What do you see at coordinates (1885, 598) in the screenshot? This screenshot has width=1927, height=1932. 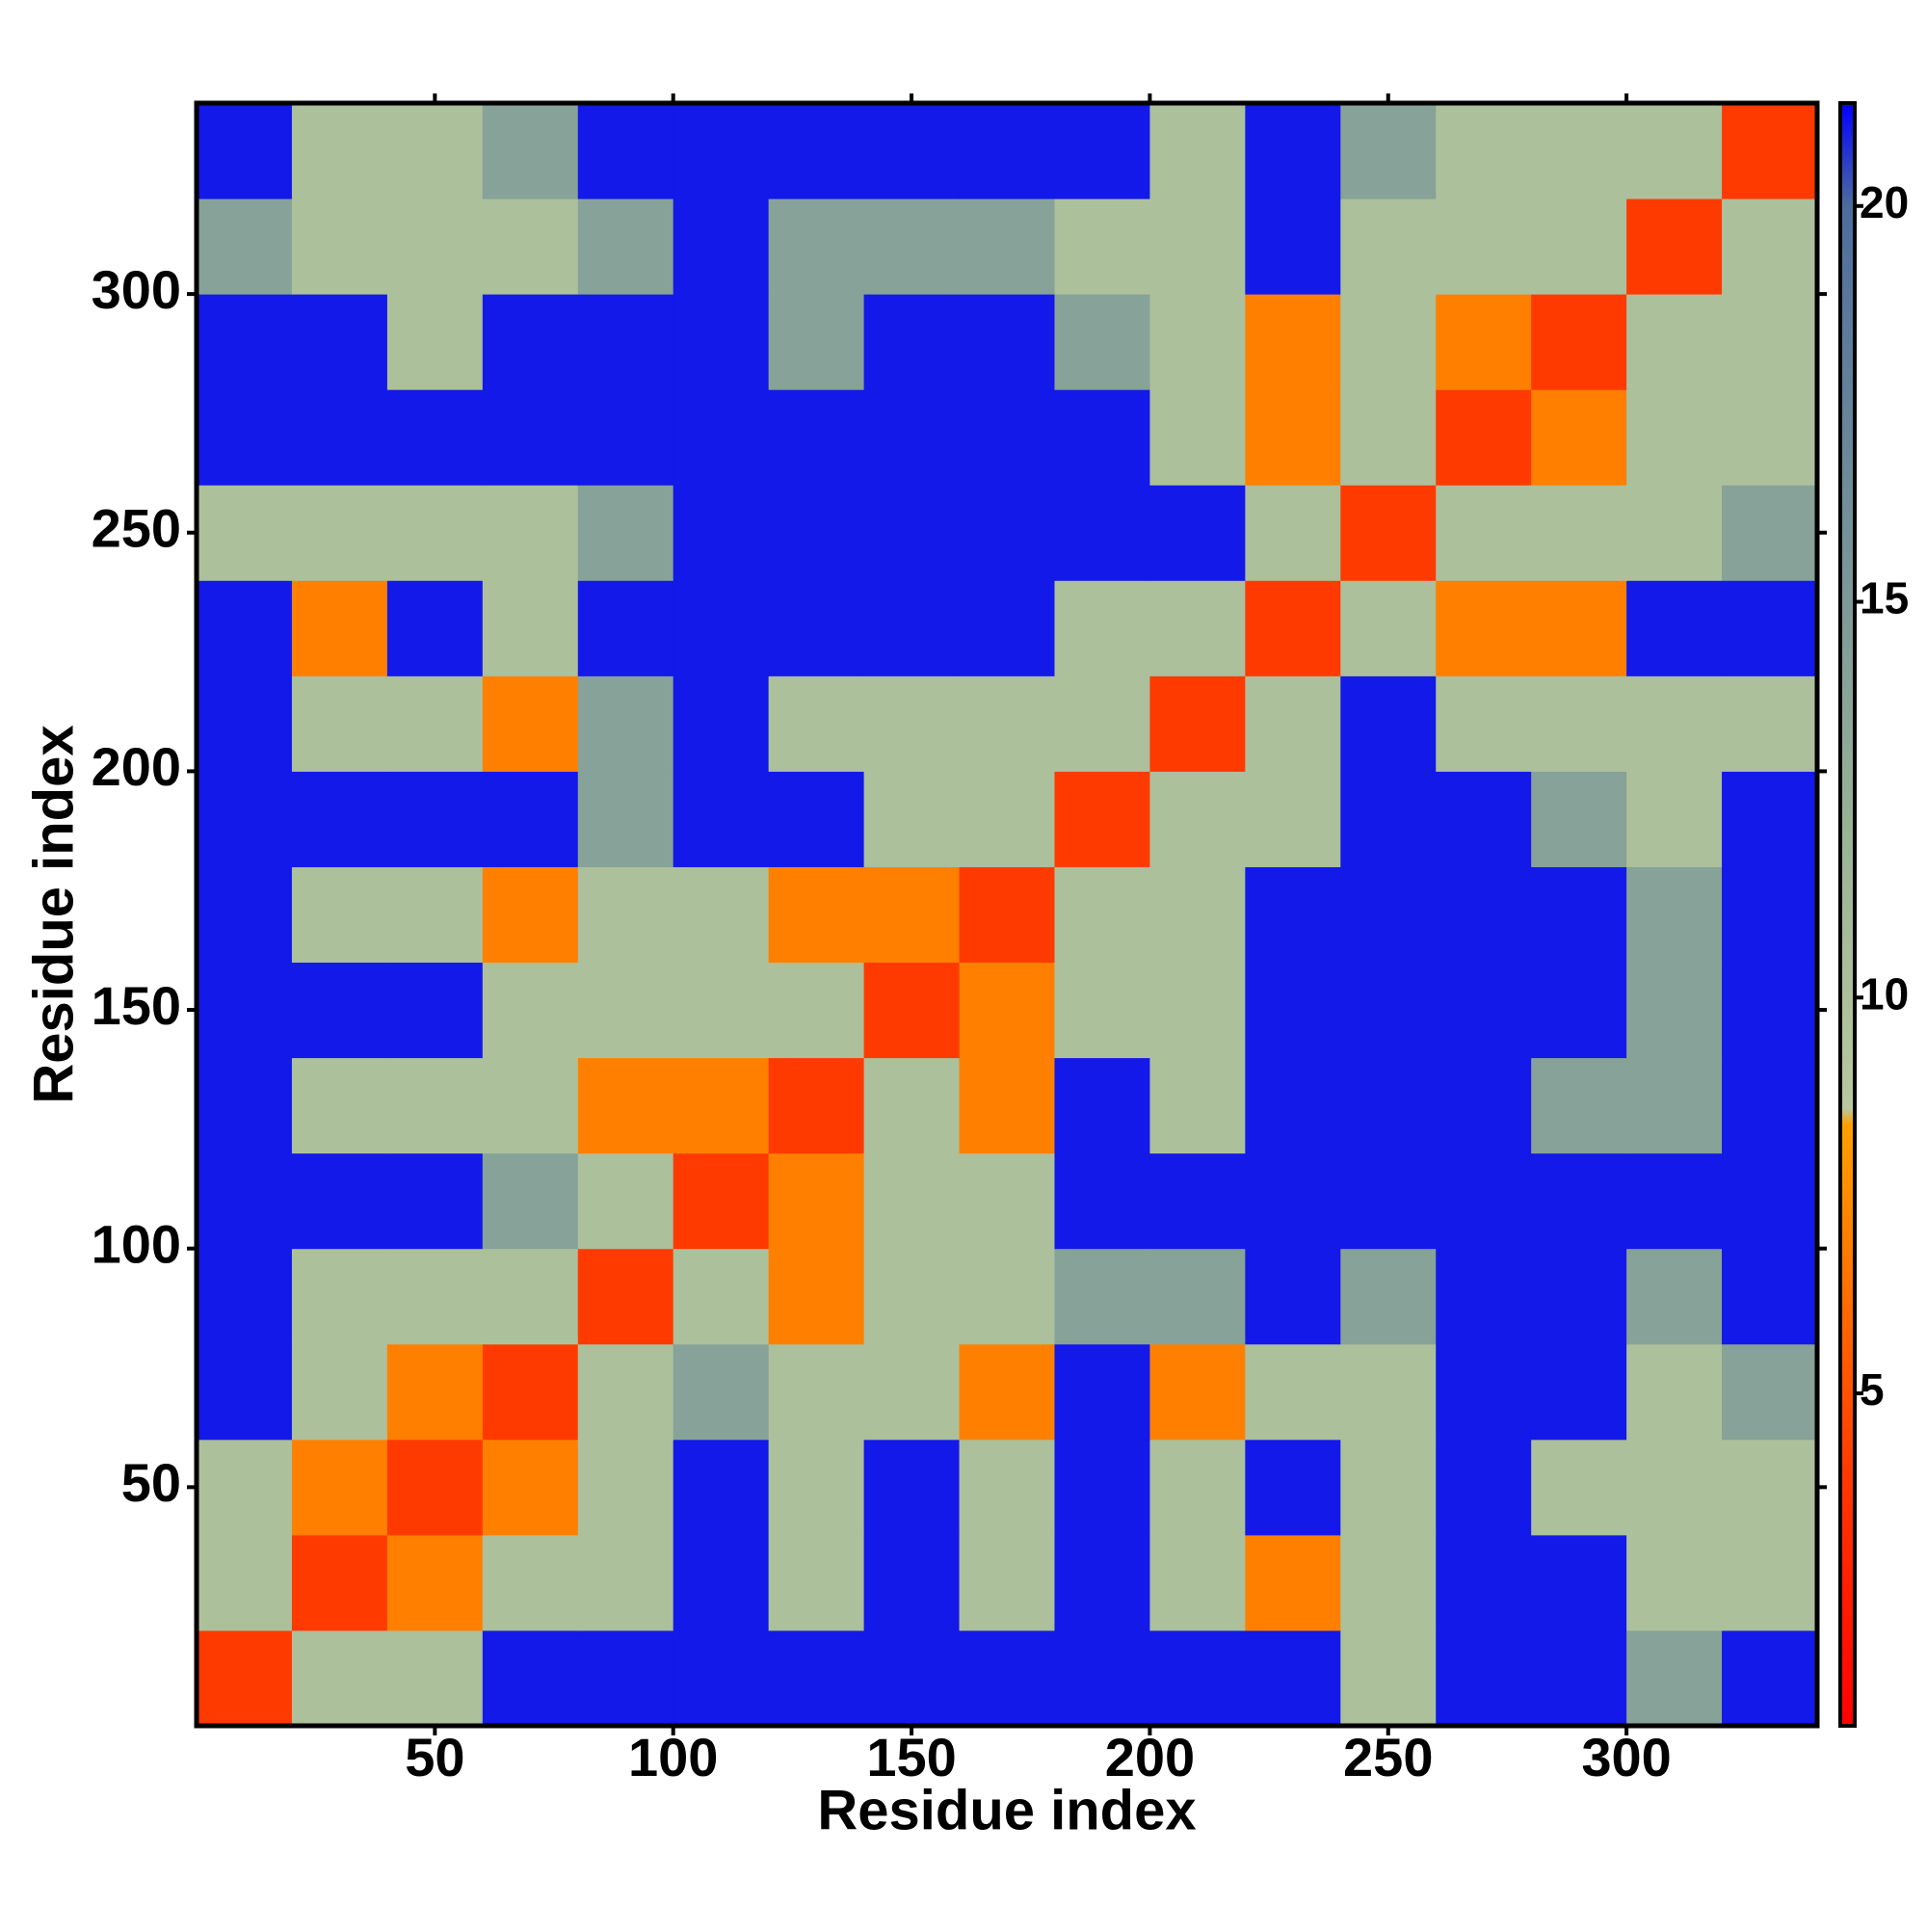 I see `colorbar-tick-label: 15` at bounding box center [1885, 598].